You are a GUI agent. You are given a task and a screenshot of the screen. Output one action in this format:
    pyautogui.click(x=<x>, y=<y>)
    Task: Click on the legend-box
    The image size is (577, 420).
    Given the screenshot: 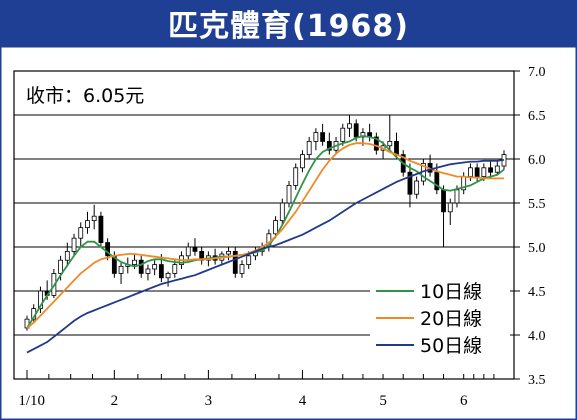 What is the action you would take?
    pyautogui.click(x=440, y=326)
    